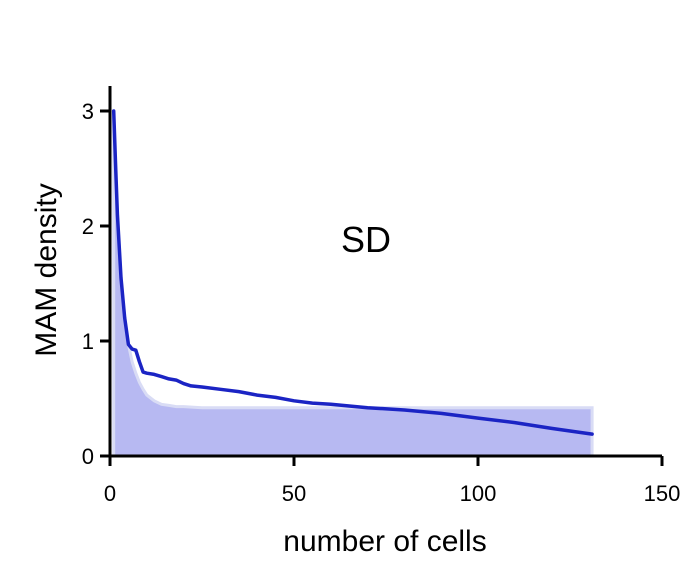 The width and height of the screenshot is (686, 568). I want to click on x-tick-label: 150, so click(662, 493).